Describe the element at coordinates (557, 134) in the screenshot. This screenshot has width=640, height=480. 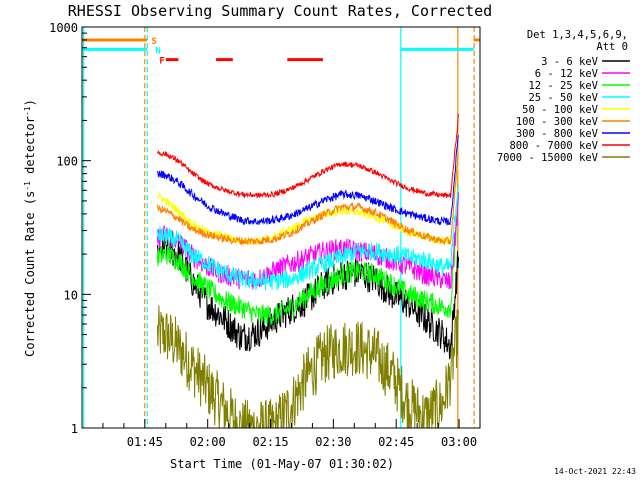
I see `legend-label: 300 - 800 keV` at that location.